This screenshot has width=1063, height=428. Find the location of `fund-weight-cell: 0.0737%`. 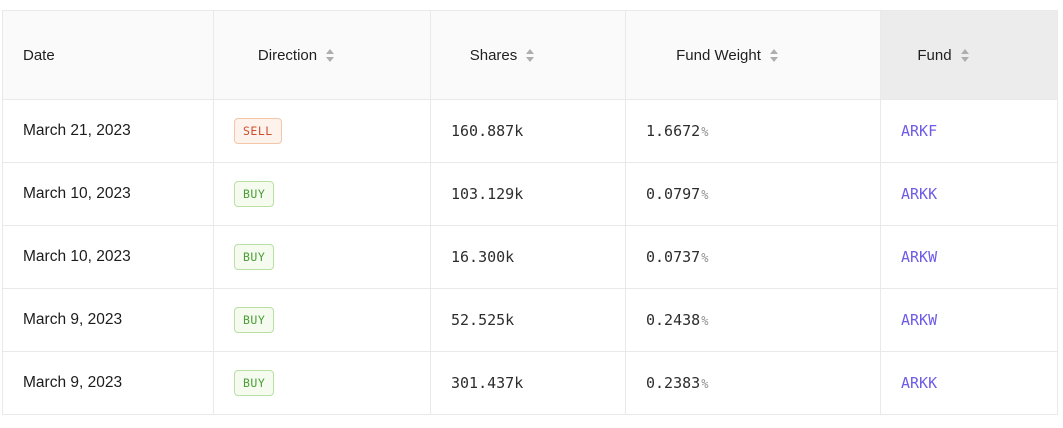

fund-weight-cell: 0.0737% is located at coordinates (753, 257).